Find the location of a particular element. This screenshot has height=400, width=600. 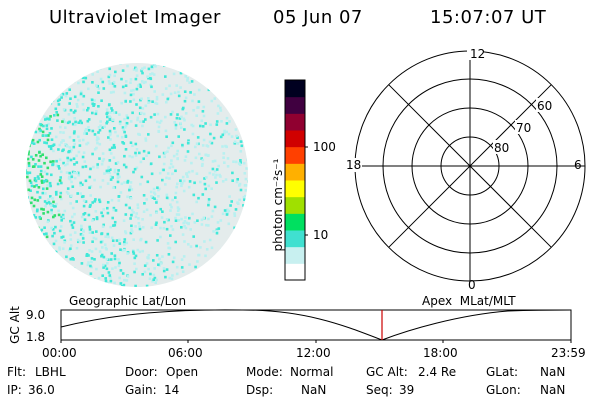

colorbar-segment is located at coordinates (295, 189).